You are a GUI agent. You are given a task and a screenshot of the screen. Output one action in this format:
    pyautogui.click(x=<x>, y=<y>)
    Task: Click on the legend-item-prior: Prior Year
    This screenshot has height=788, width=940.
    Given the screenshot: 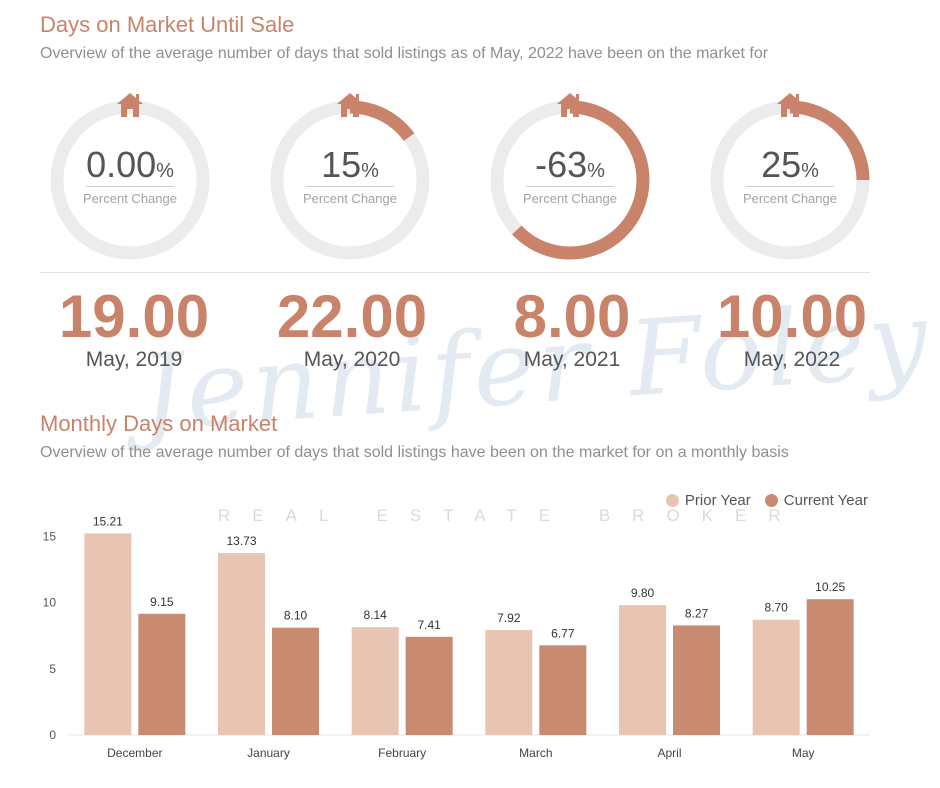 What is the action you would take?
    pyautogui.click(x=708, y=500)
    